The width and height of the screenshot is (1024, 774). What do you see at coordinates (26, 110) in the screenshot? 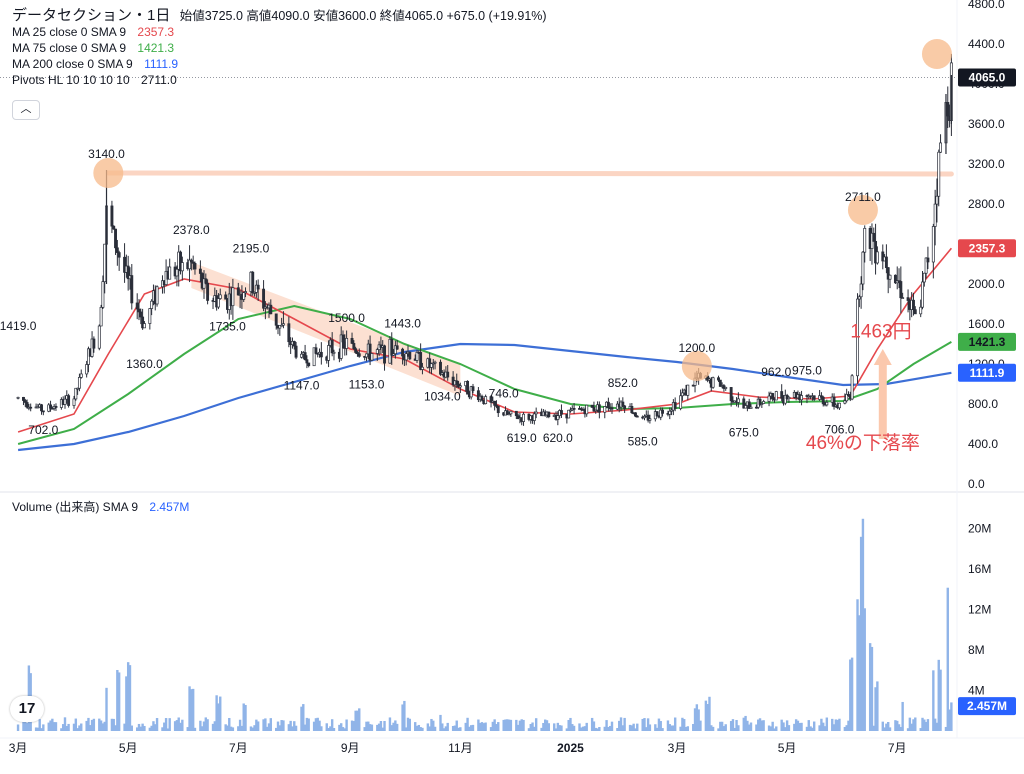
I see `legend-collapse-button: ︿` at bounding box center [26, 110].